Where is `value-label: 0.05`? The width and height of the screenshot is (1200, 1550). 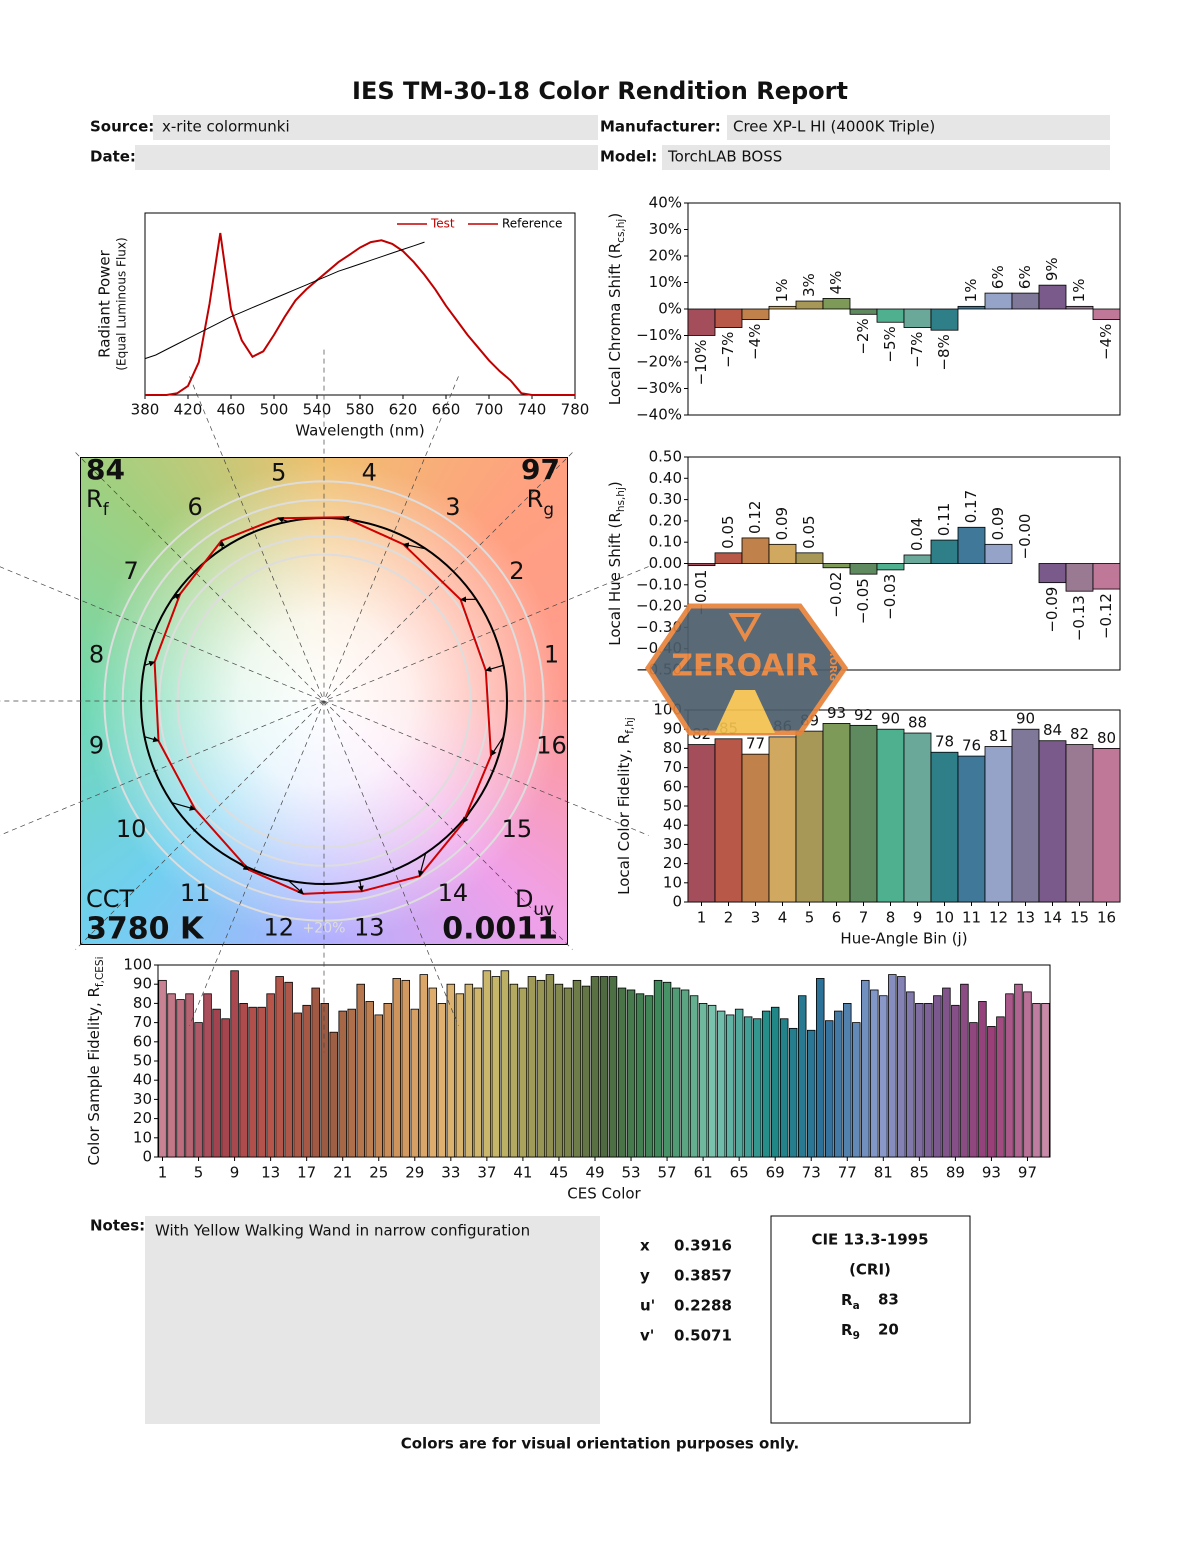
value-label: 0.05 is located at coordinates (728, 531).